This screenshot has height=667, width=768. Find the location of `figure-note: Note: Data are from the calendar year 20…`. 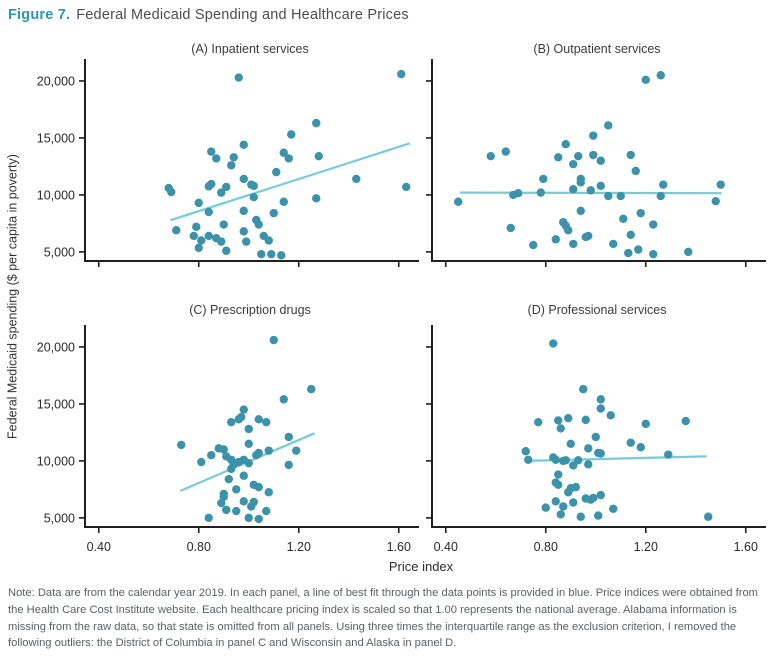

figure-note: Note: Data are from the calendar year 20… is located at coordinates (383, 618).